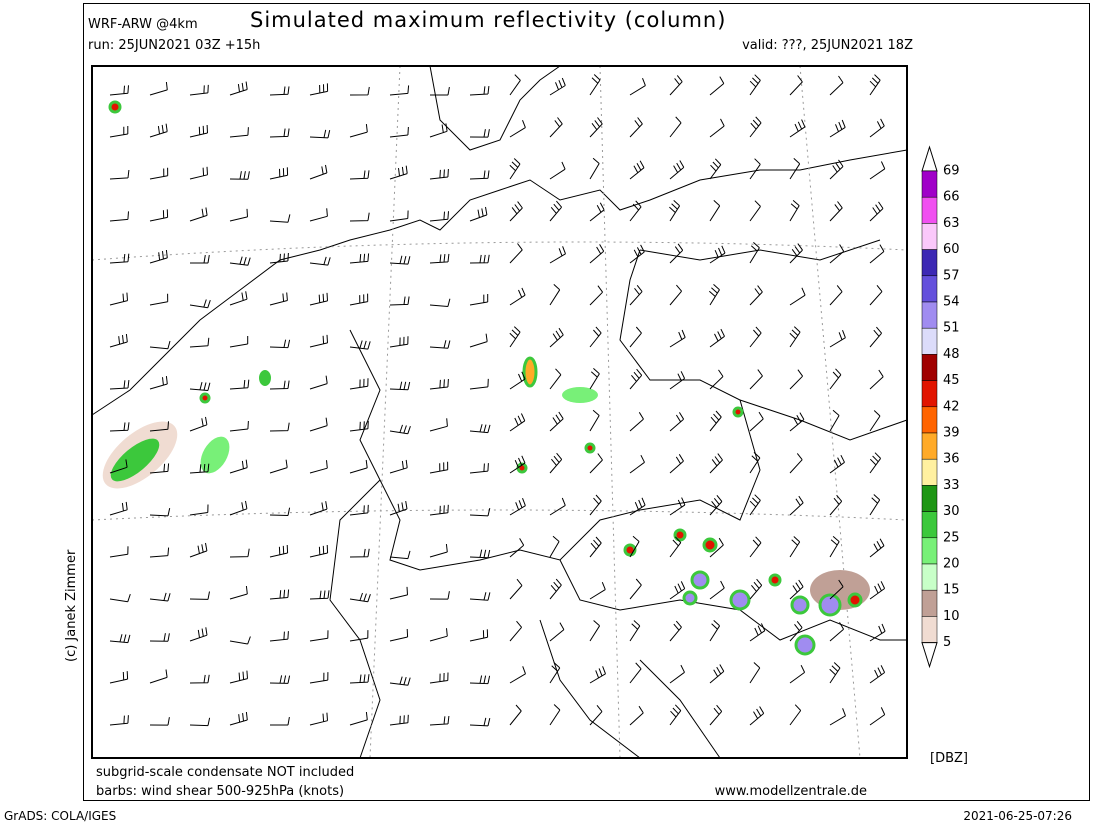 The height and width of the screenshot is (829, 1100). Describe the element at coordinates (71, 605) in the screenshot. I see `credit: (c) Janek Zimmer` at that location.